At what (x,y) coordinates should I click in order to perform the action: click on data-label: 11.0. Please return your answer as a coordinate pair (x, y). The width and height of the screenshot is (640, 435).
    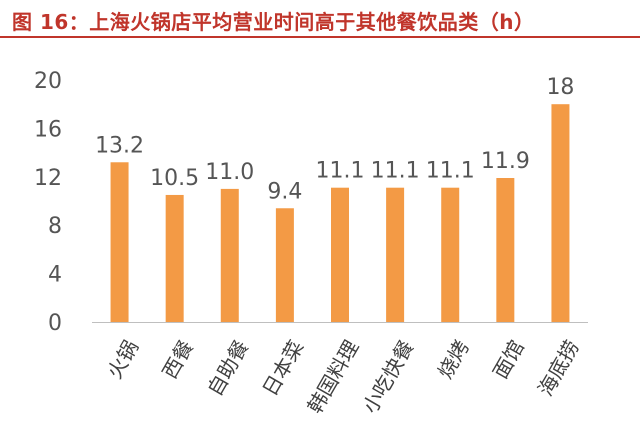
    Looking at the image, I should click on (229, 172).